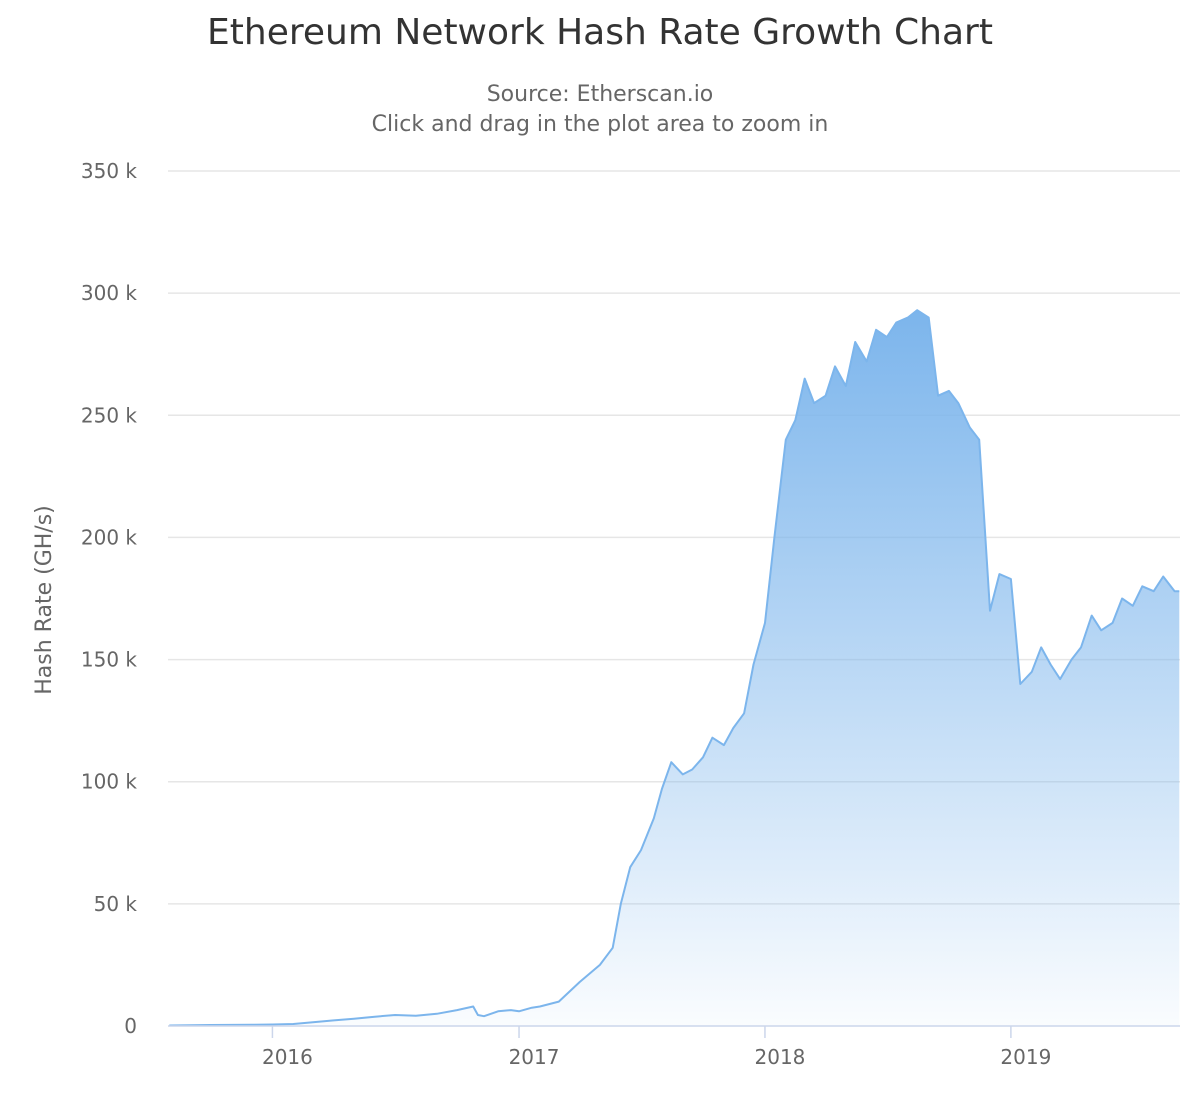  I want to click on x-tick-label: 2016, so click(287, 1057).